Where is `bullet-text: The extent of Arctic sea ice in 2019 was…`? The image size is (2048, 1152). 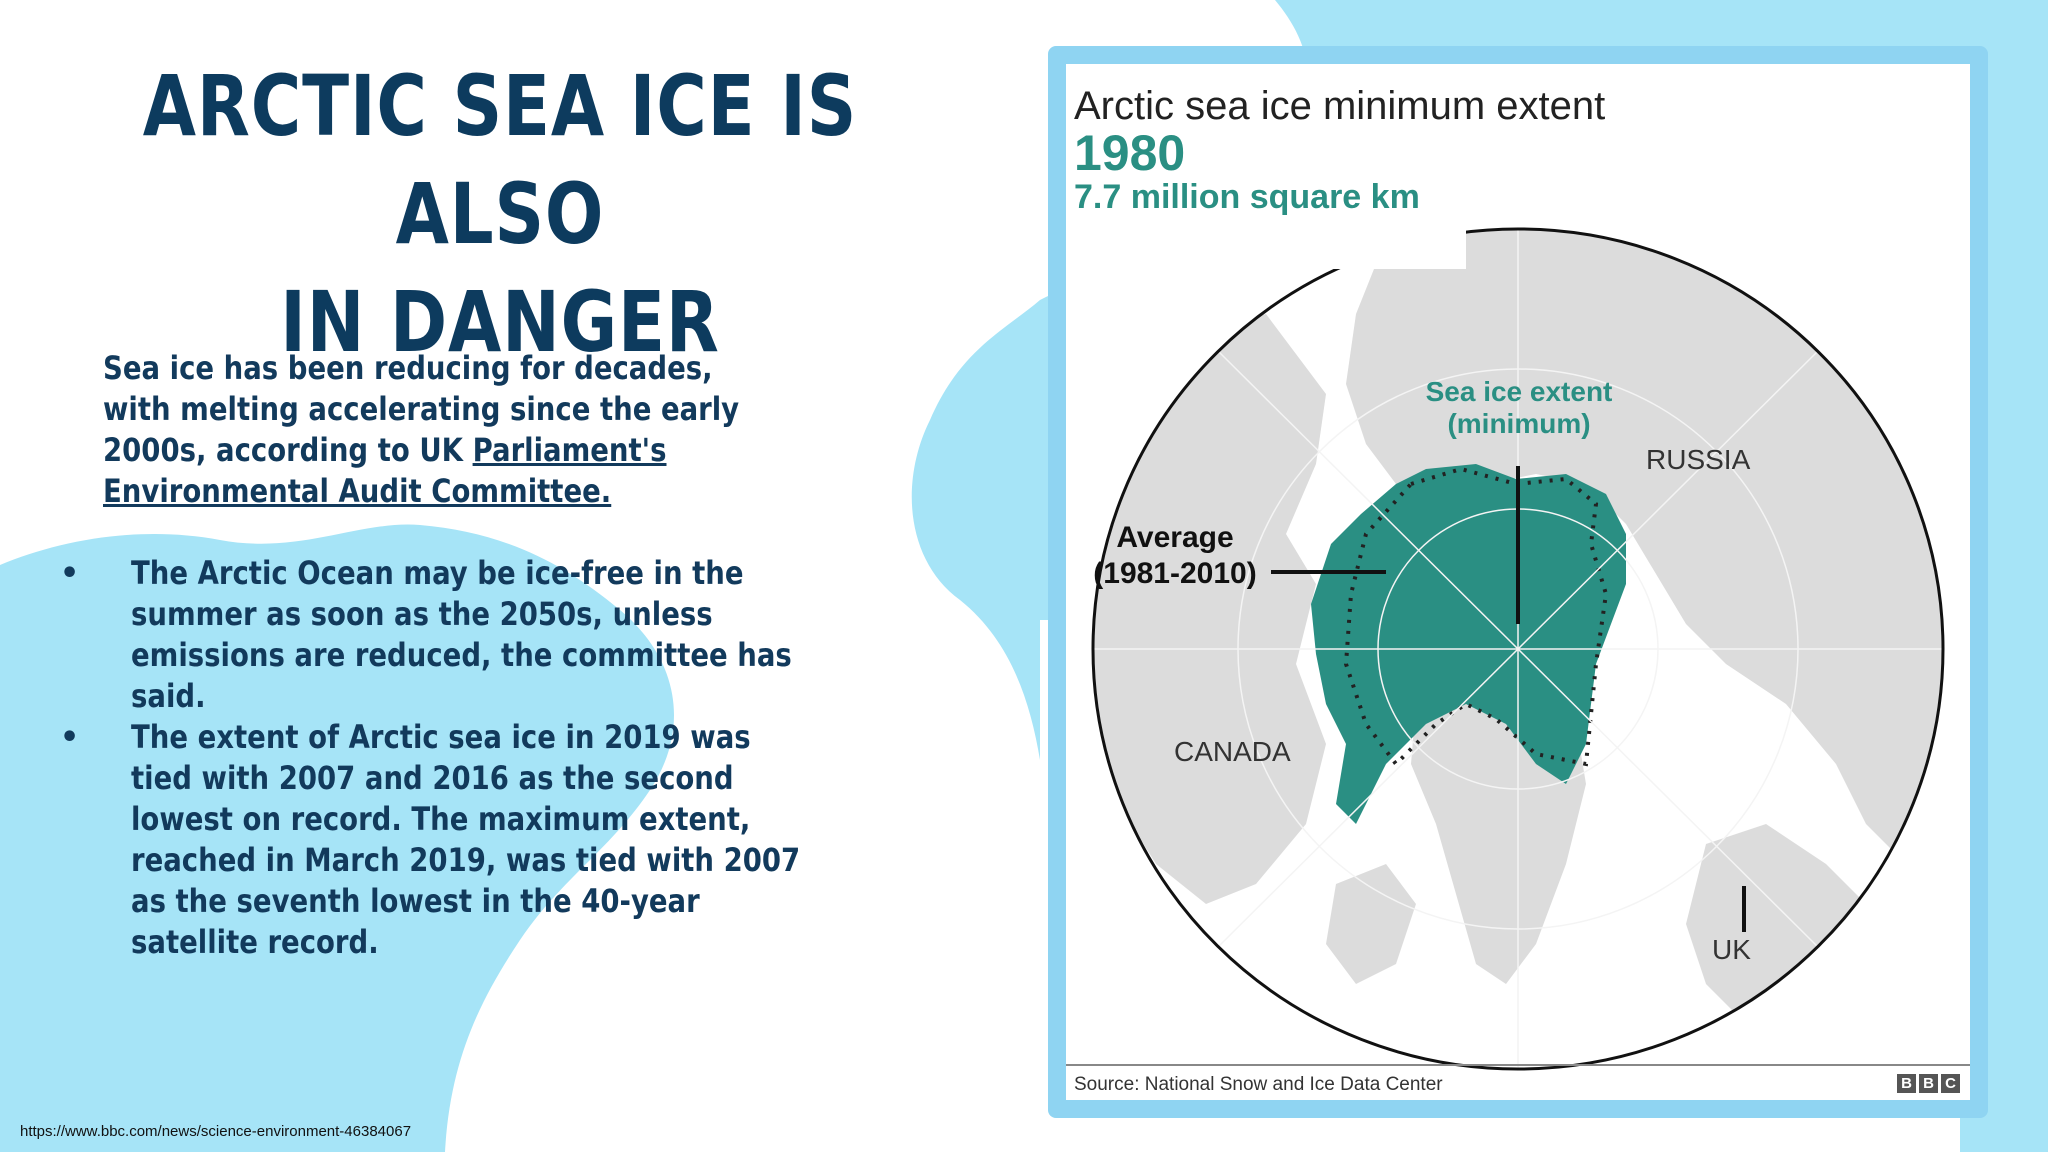 bullet-text: The extent of Arctic sea ice in 2019 was… is located at coordinates (466, 839).